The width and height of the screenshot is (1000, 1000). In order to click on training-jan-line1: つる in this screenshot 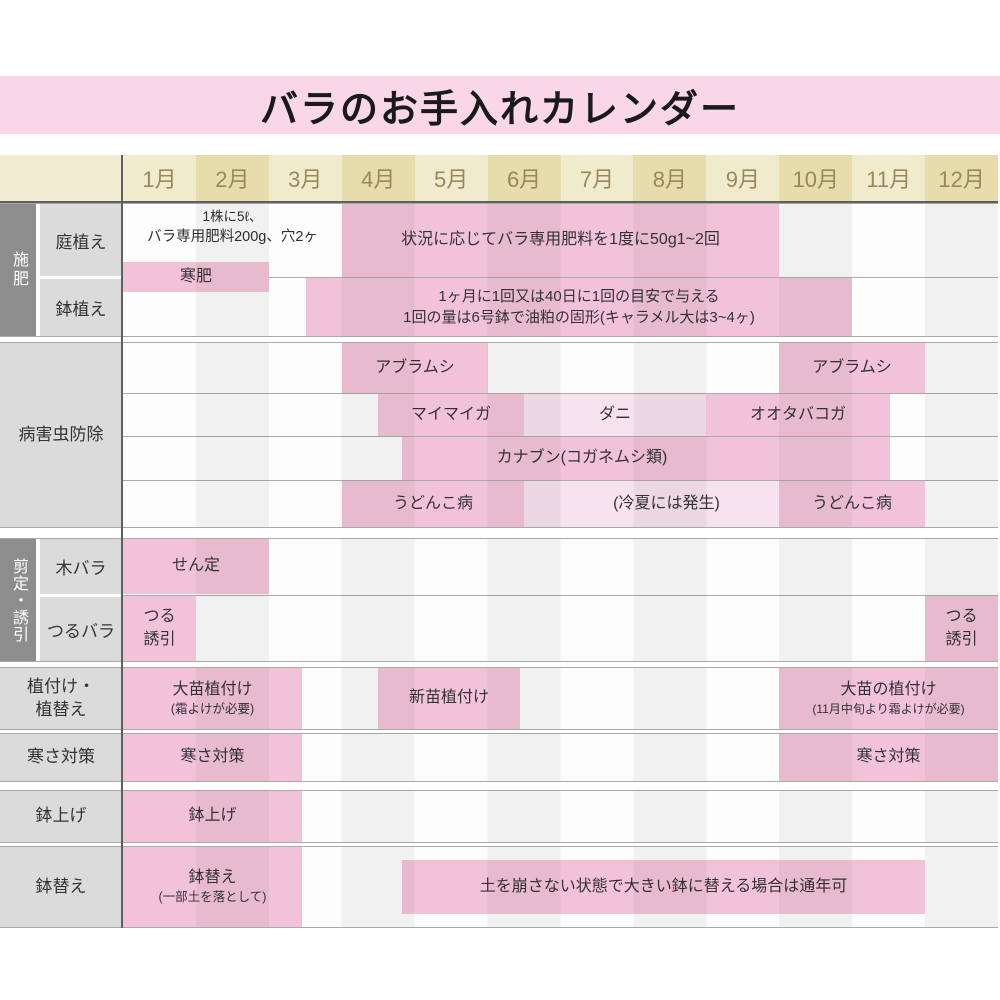, I will do `click(159, 617)`.